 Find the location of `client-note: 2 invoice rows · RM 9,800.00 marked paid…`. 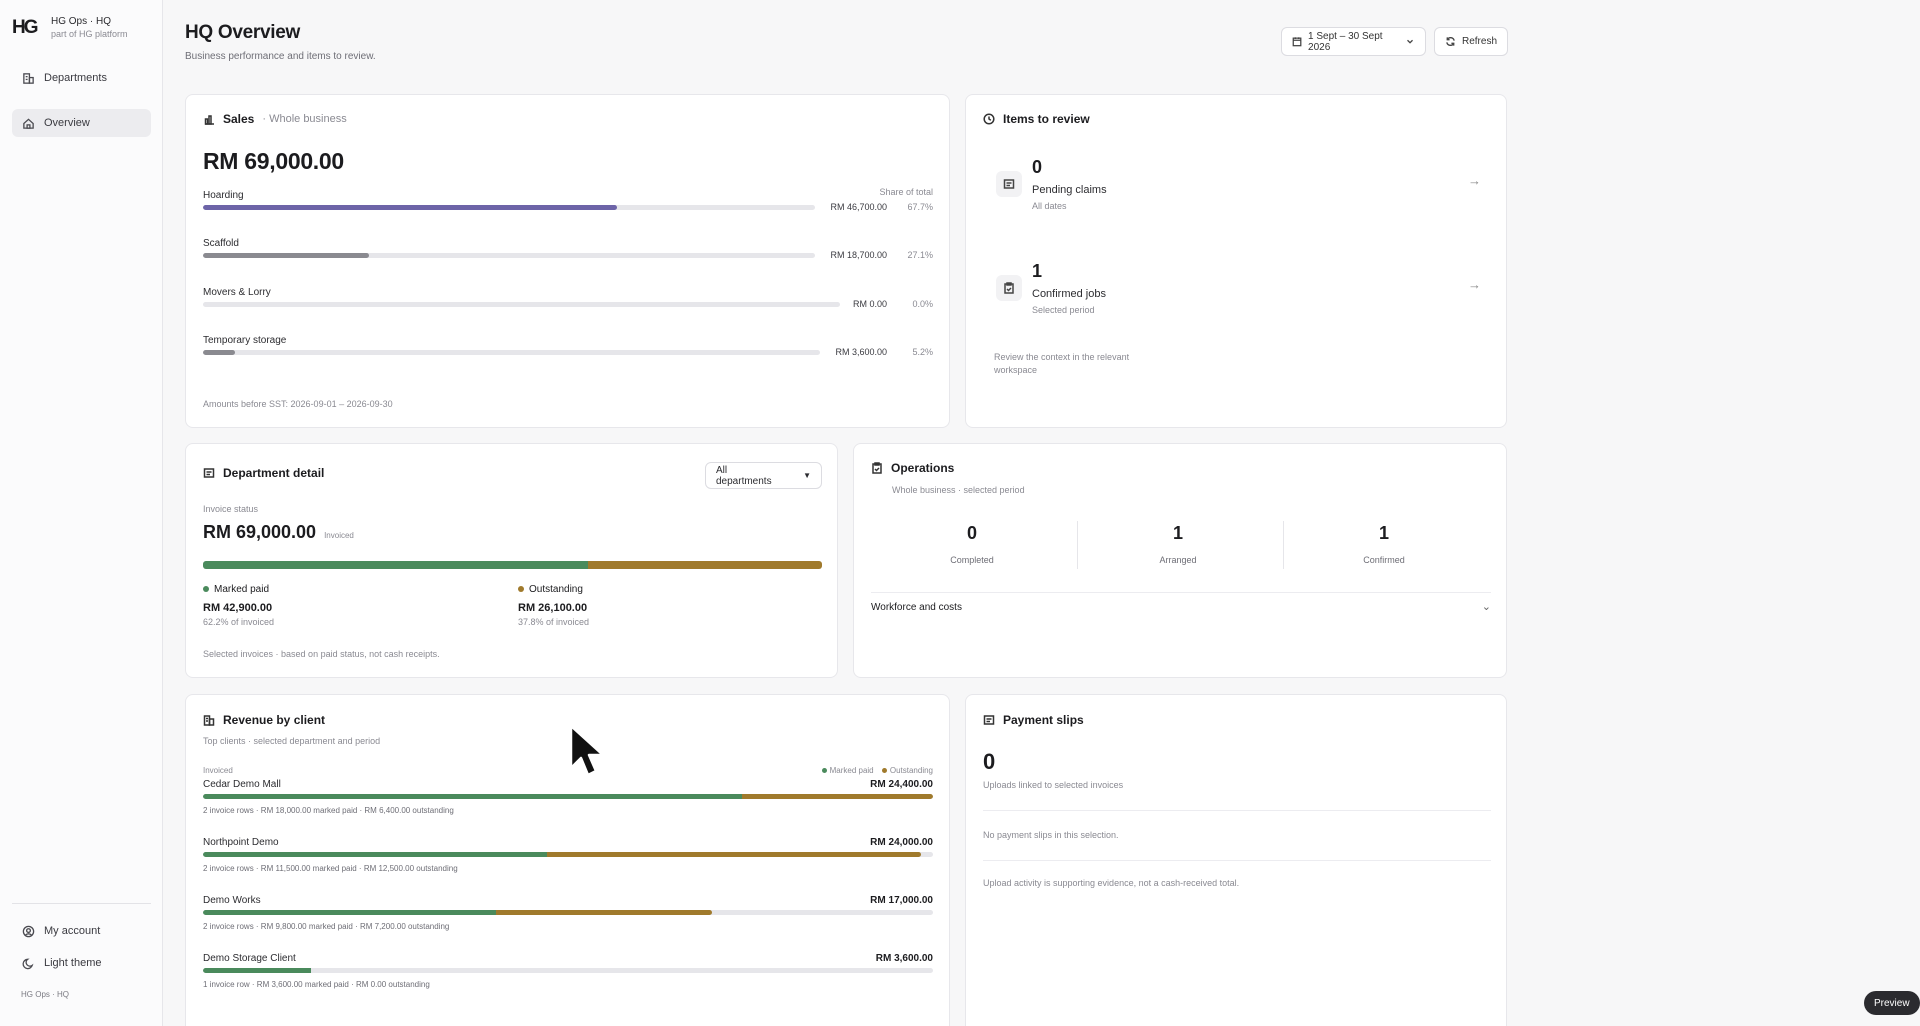

client-note: 2 invoice rows · RM 9,800.00 marked paid… is located at coordinates (326, 926).